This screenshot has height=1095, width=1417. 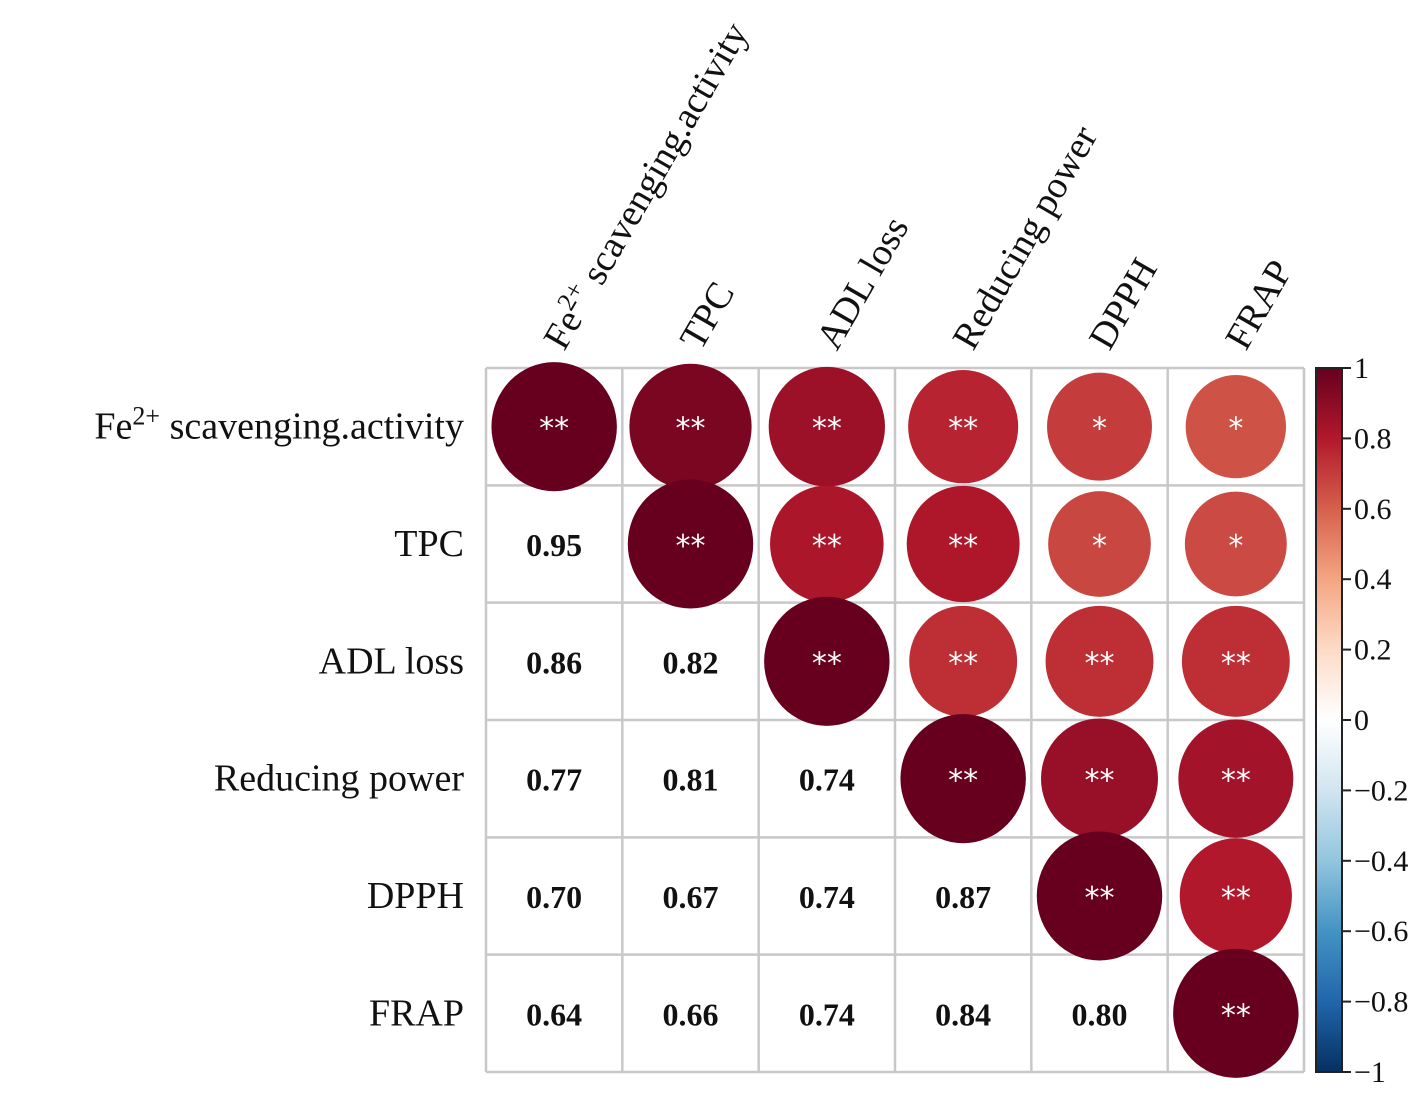 I want to click on significance-marker-3-3: **, so click(x=963, y=781).